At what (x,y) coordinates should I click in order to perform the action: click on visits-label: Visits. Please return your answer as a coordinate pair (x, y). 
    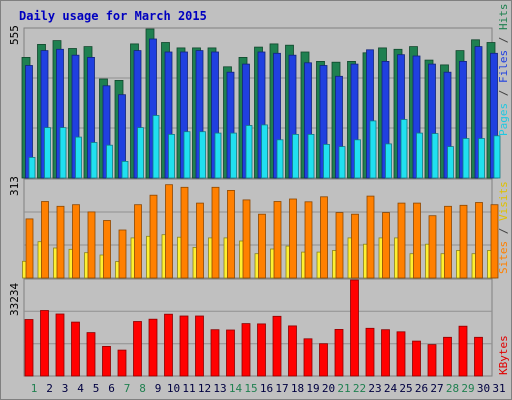
    Looking at the image, I should click on (503, 201).